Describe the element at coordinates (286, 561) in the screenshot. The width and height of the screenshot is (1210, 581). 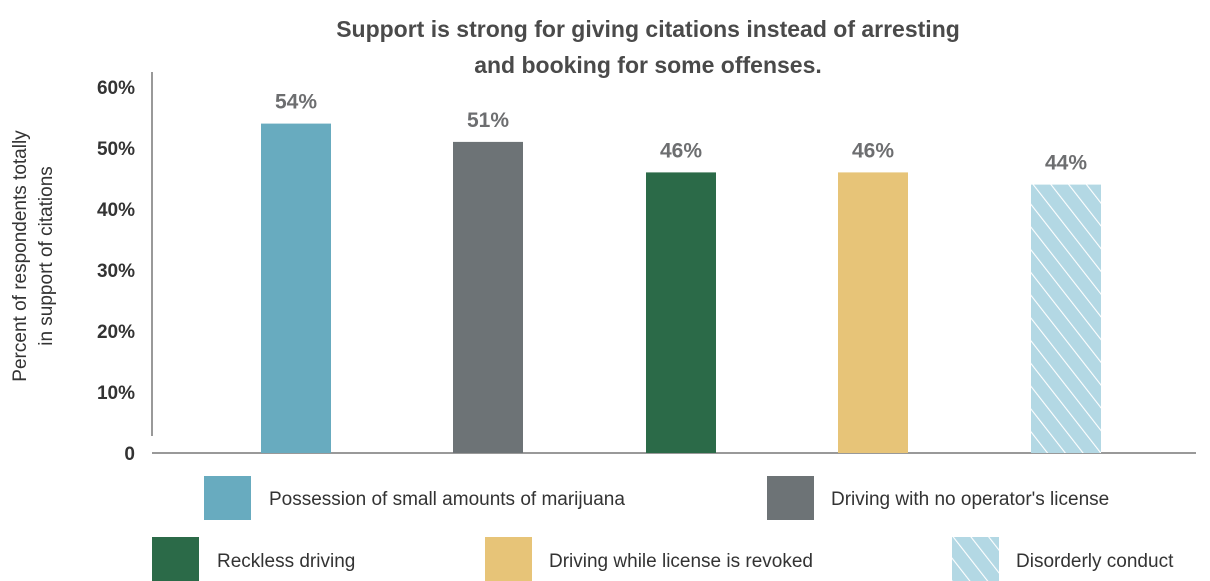
I see `legend-label: Reckless driving` at that location.